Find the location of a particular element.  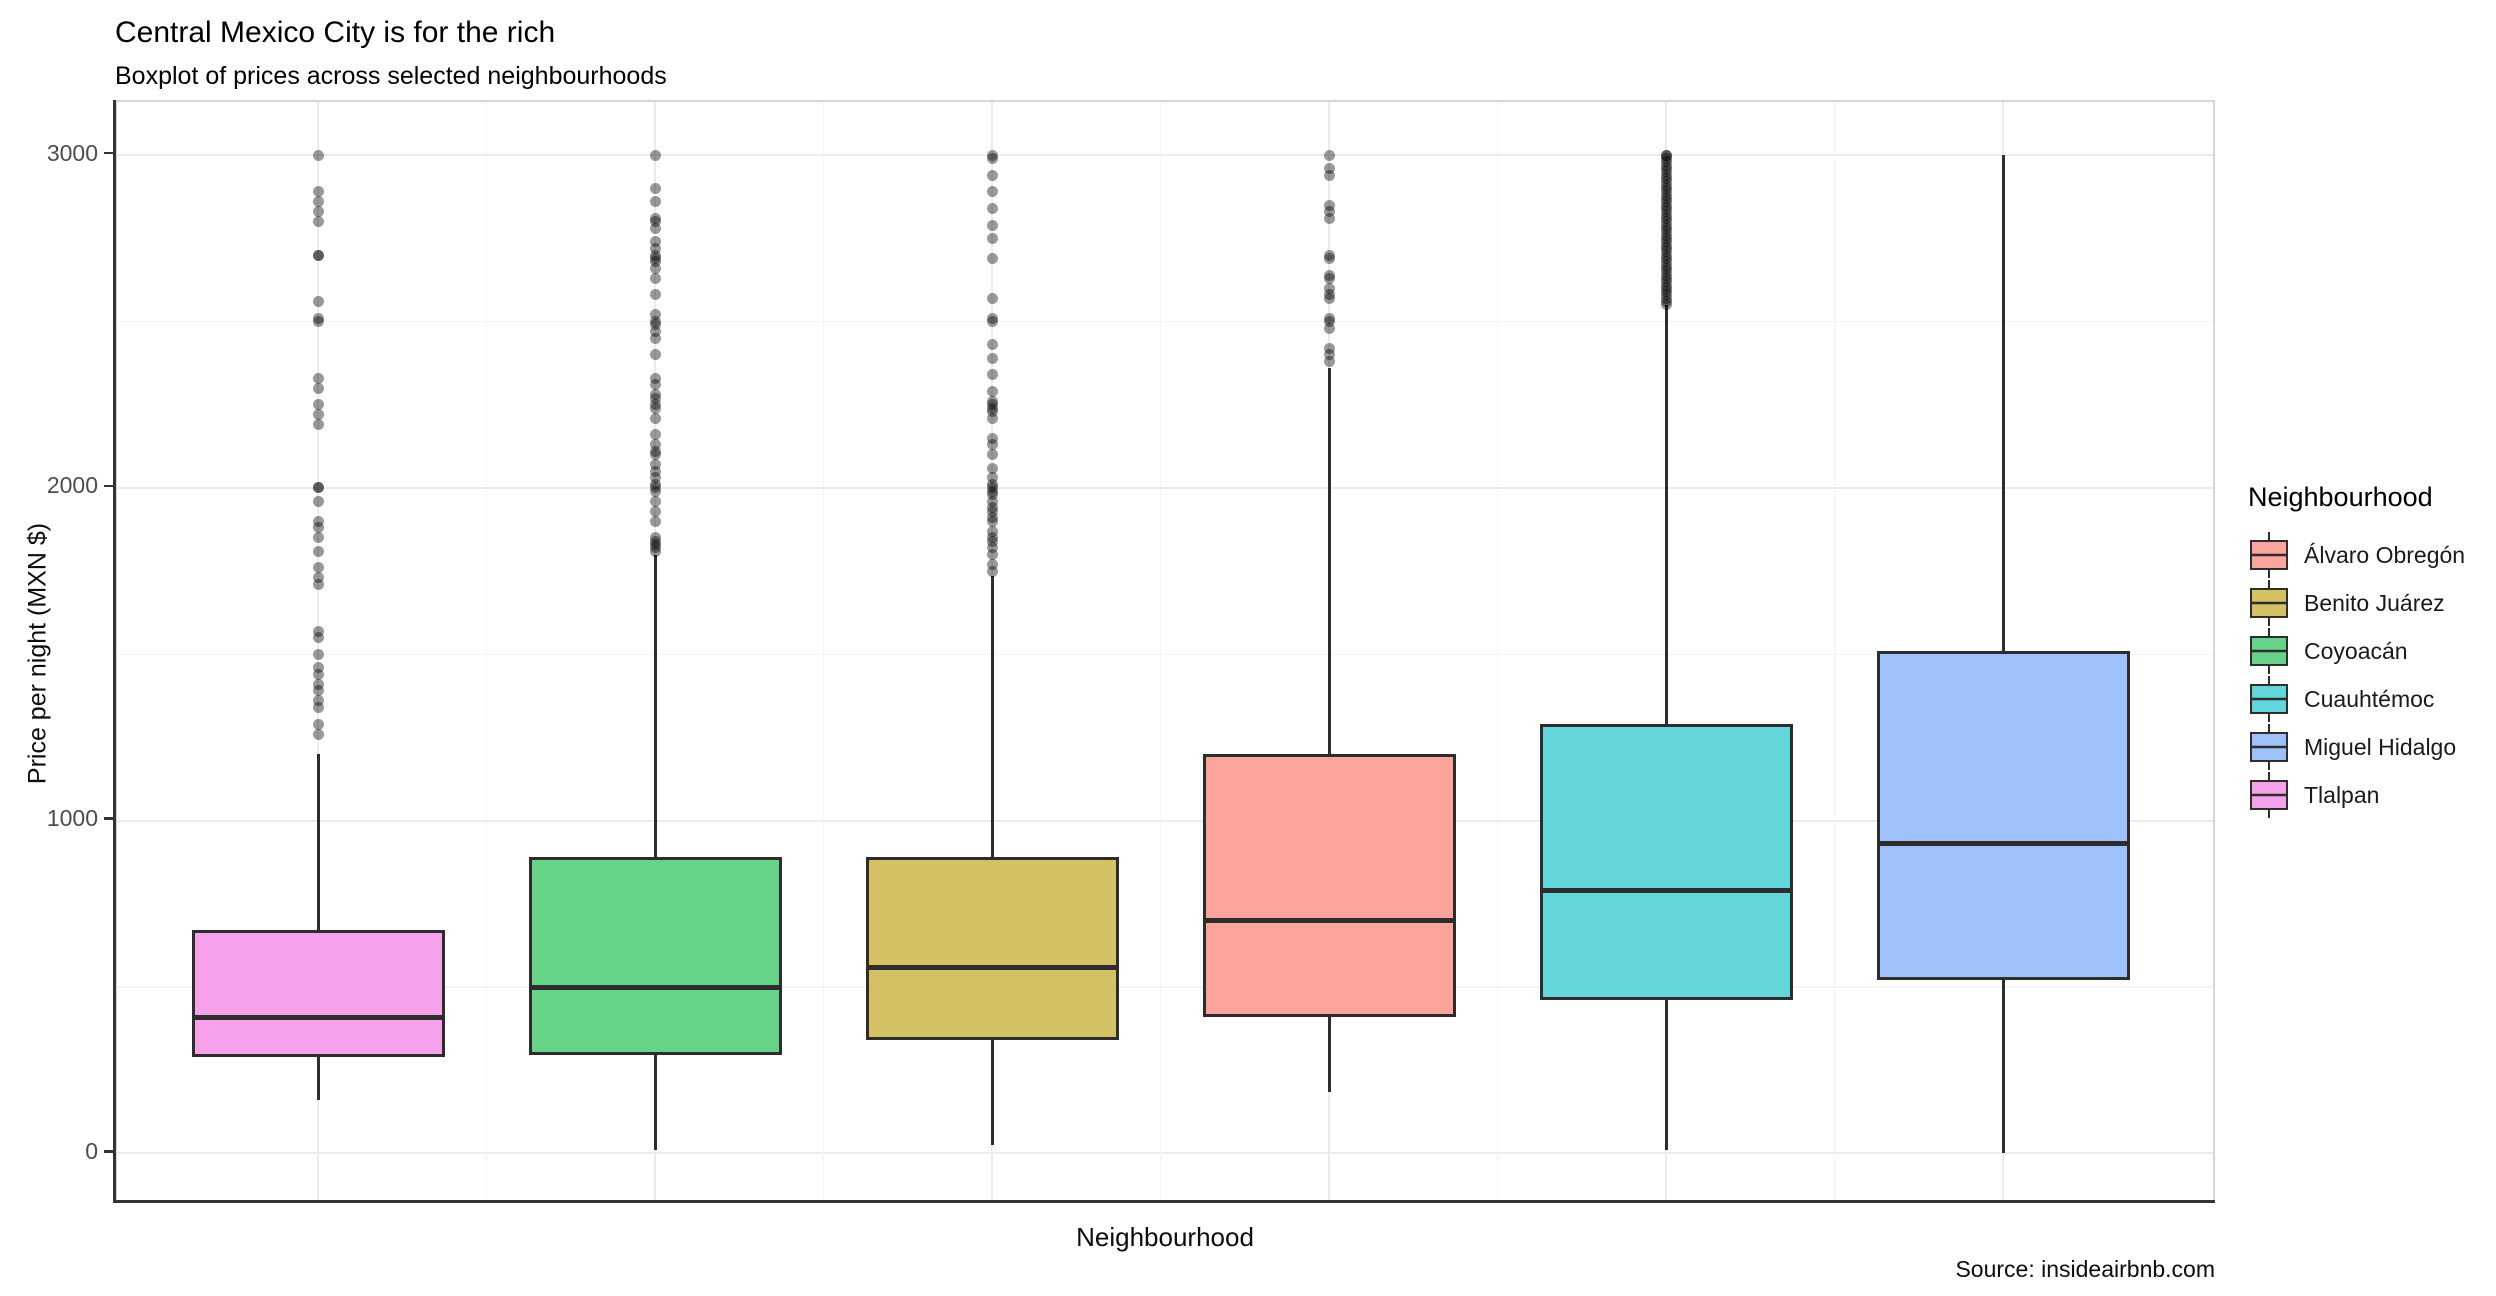

y-minor-gridline is located at coordinates (1165, 654).